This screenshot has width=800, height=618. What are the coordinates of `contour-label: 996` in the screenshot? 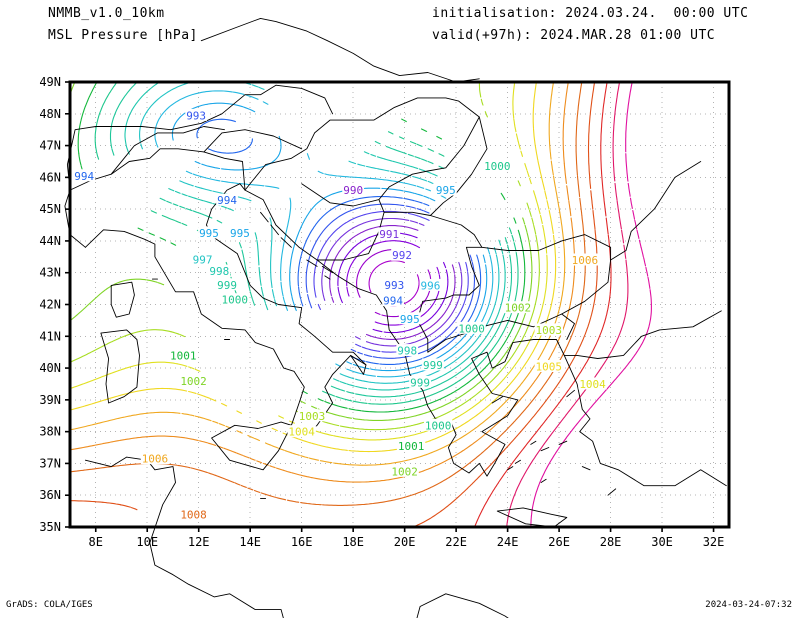 It's located at (430, 285).